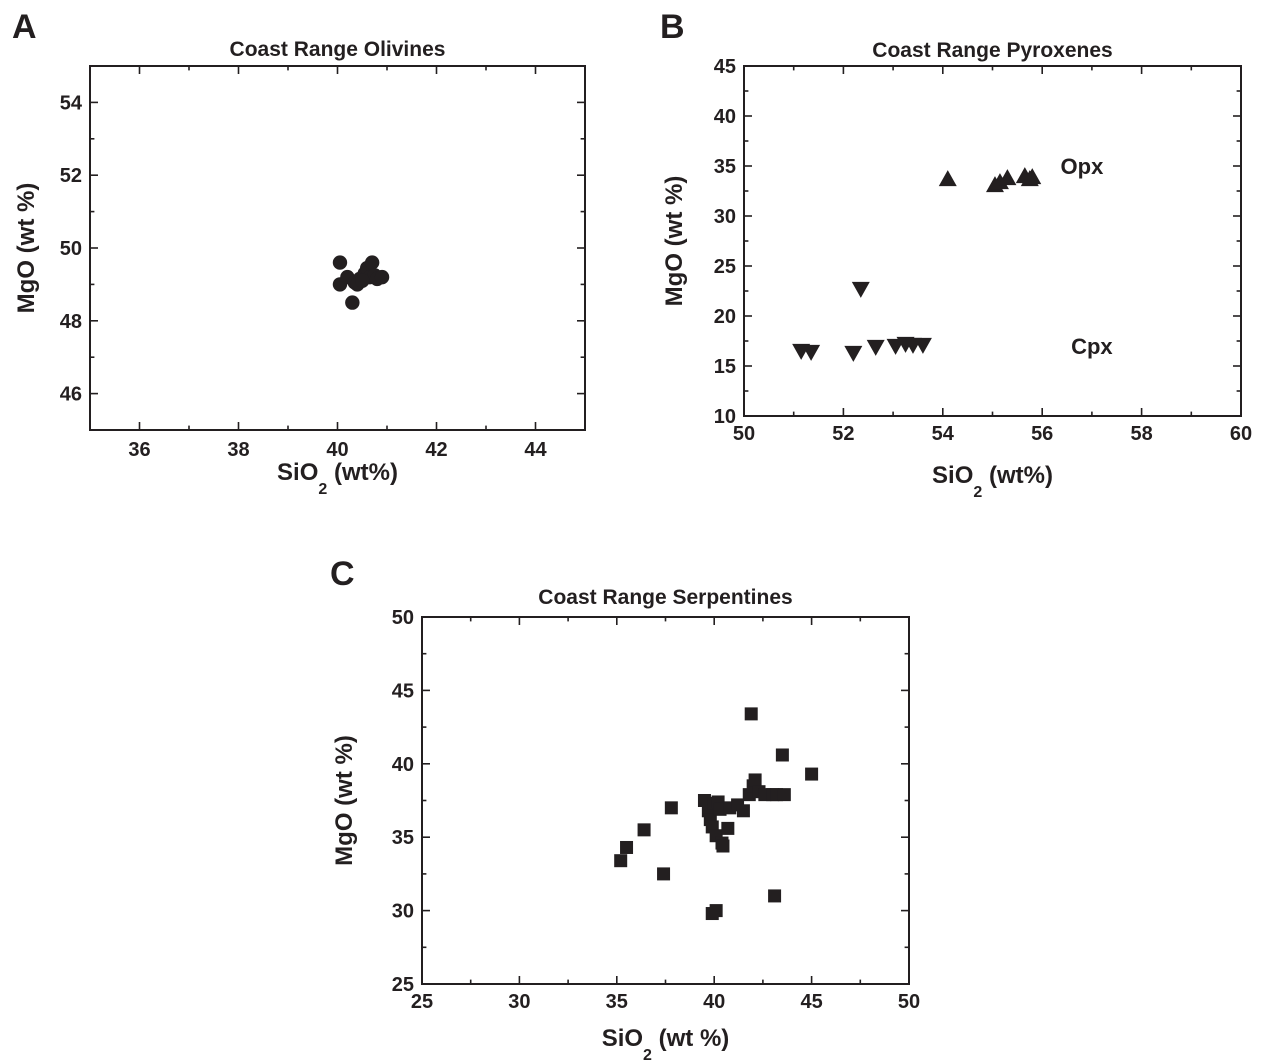 The height and width of the screenshot is (1061, 1264). What do you see at coordinates (725, 417) in the screenshot?
I see `y-tick-label: 10` at bounding box center [725, 417].